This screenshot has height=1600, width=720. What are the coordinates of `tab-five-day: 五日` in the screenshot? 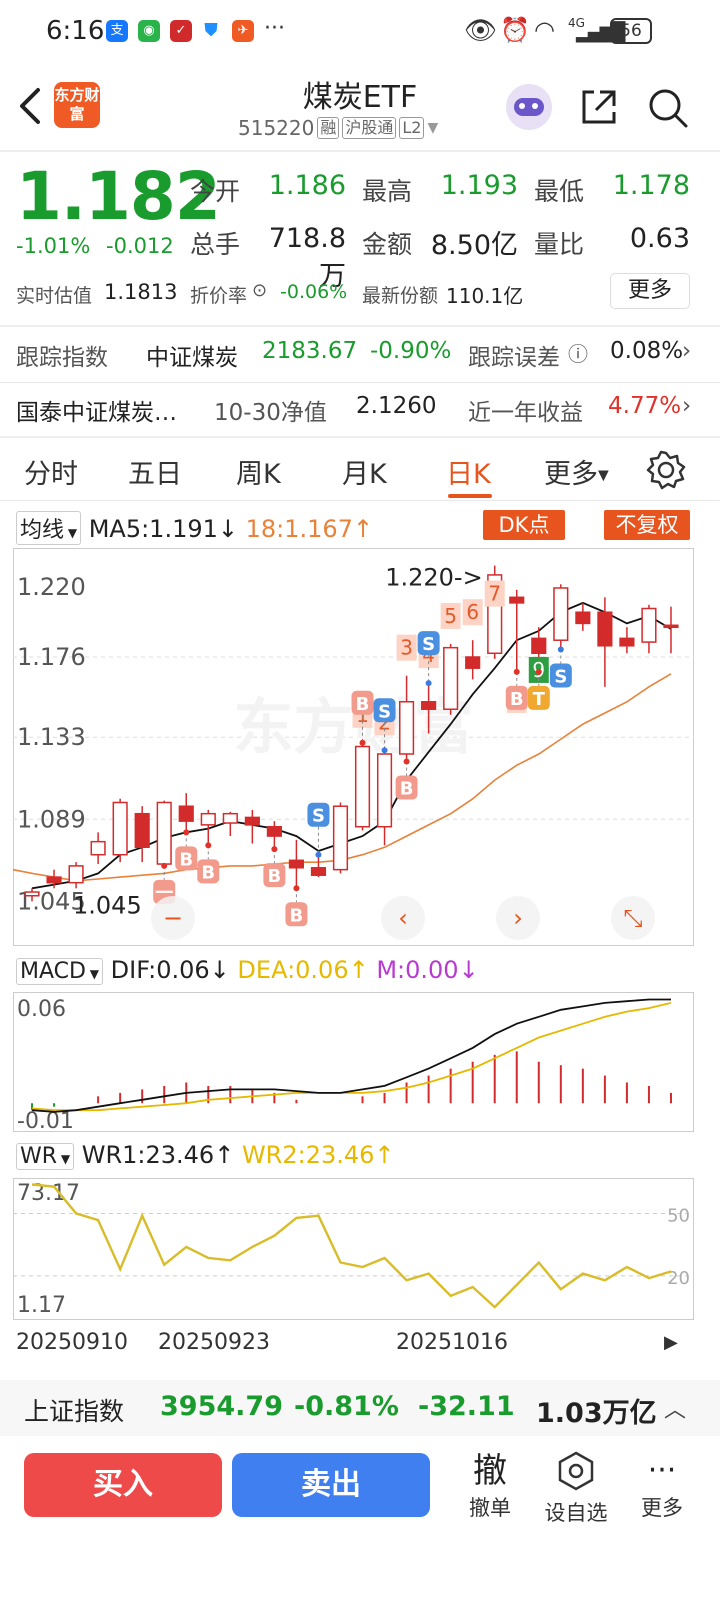 It's located at (155, 474).